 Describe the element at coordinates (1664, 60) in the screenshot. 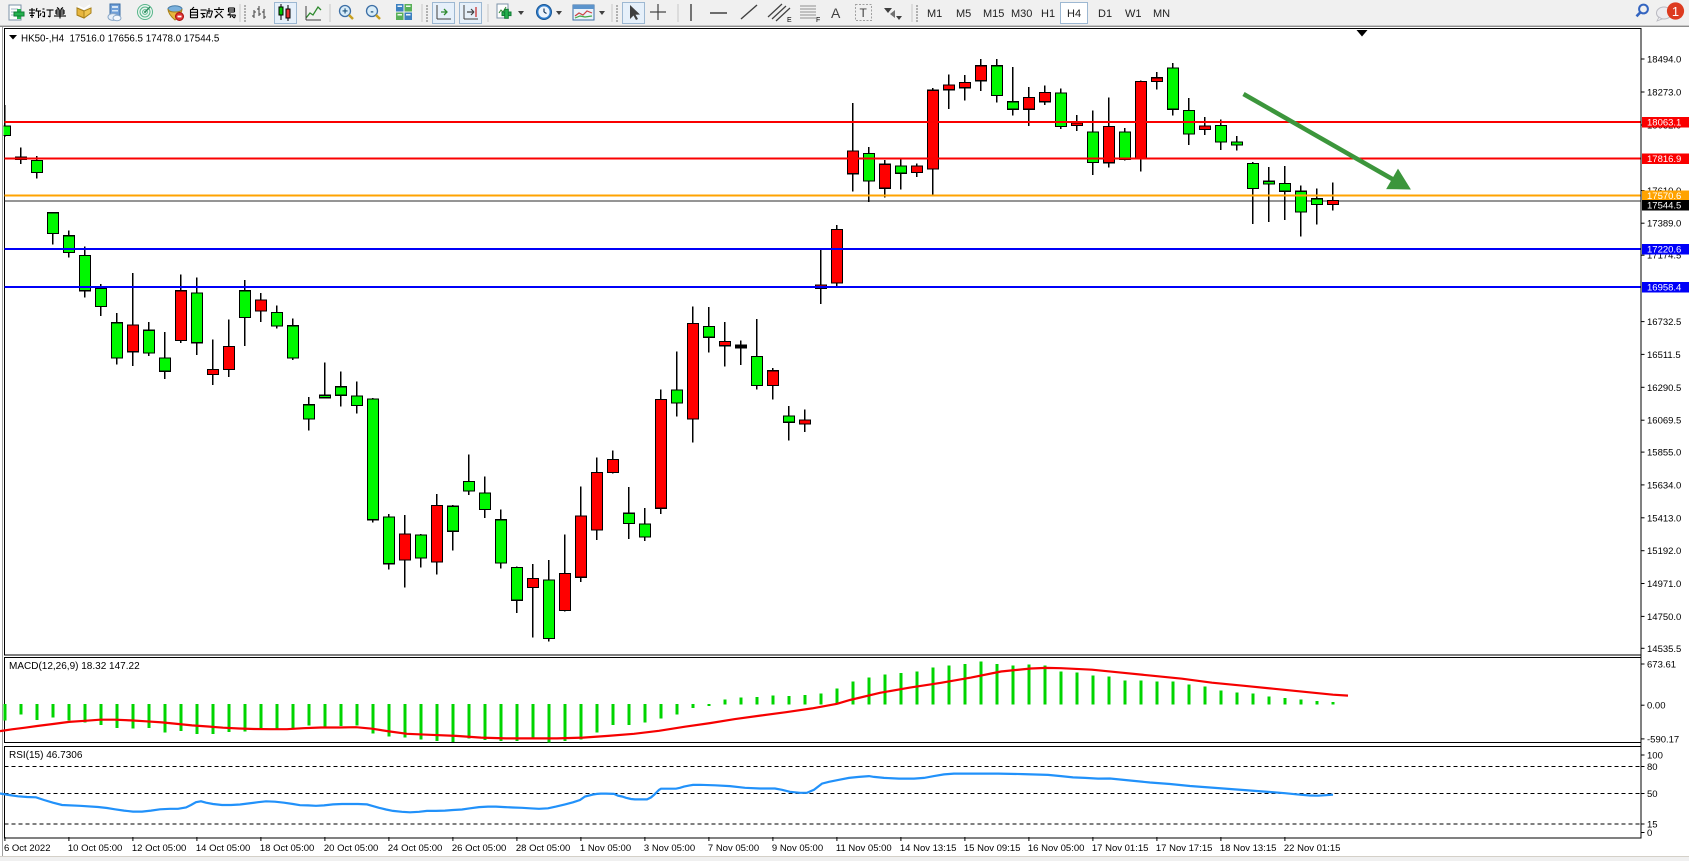

I see `svg-text: 18494.0` at that location.